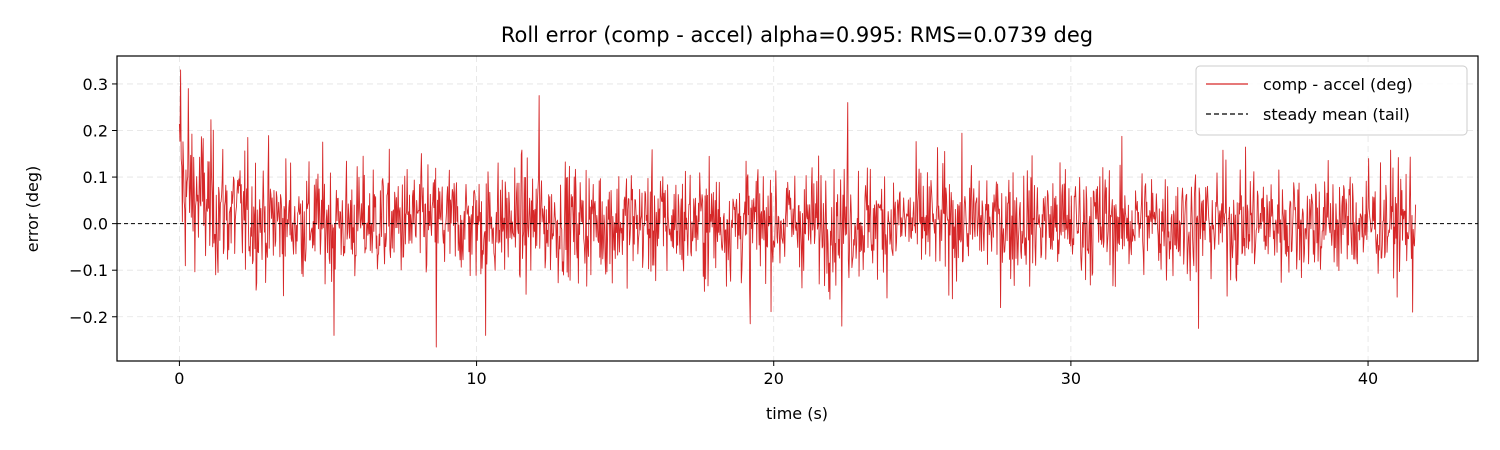 The image size is (1500, 450). I want to click on y-tick-label: 0.0, so click(95, 224).